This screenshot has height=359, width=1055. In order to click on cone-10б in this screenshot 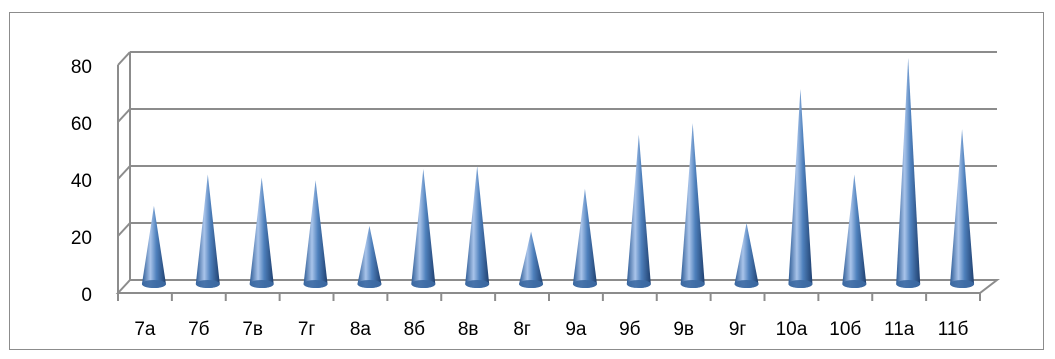, I will do `click(854, 231)`.